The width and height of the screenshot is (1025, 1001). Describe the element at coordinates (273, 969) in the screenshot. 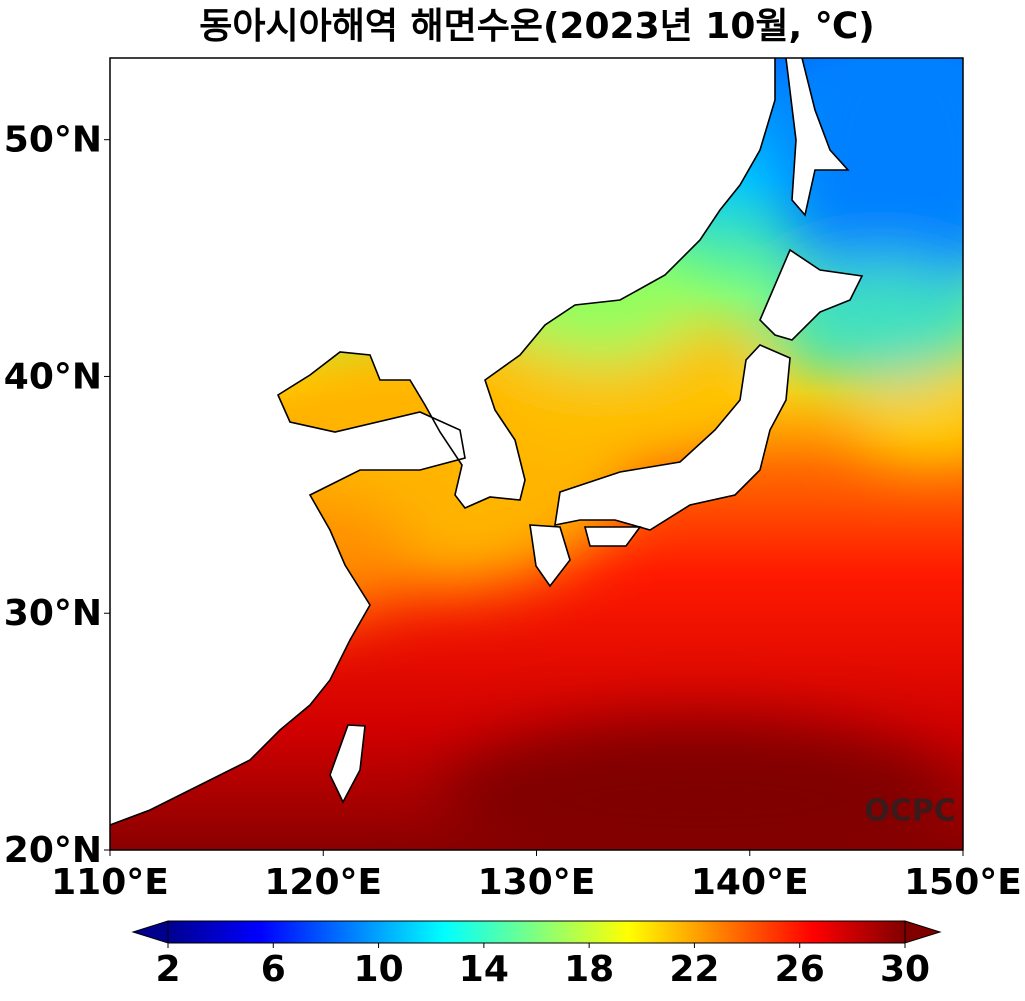

I see `colorbar-tick-label: 6` at that location.